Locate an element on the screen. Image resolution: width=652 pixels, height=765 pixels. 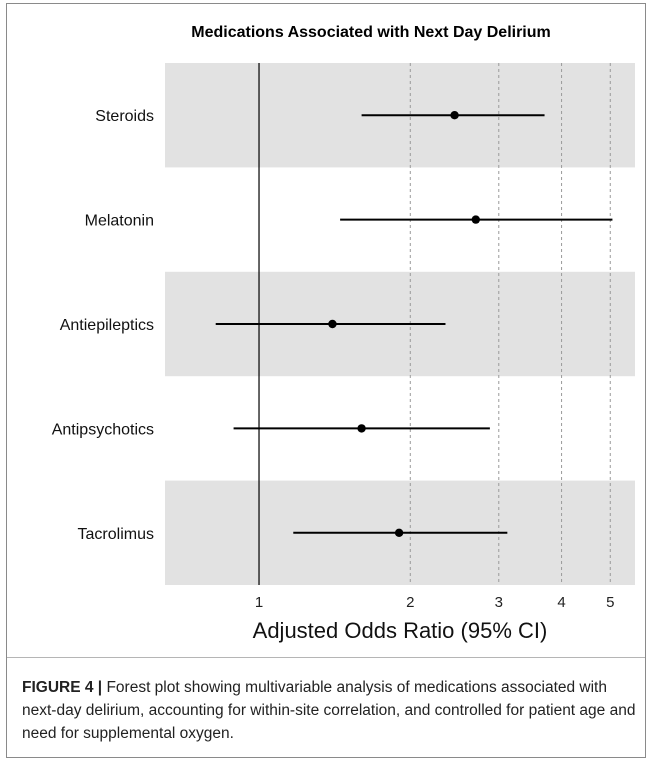
caption-label: FIGURE 4 | is located at coordinates (62, 687).